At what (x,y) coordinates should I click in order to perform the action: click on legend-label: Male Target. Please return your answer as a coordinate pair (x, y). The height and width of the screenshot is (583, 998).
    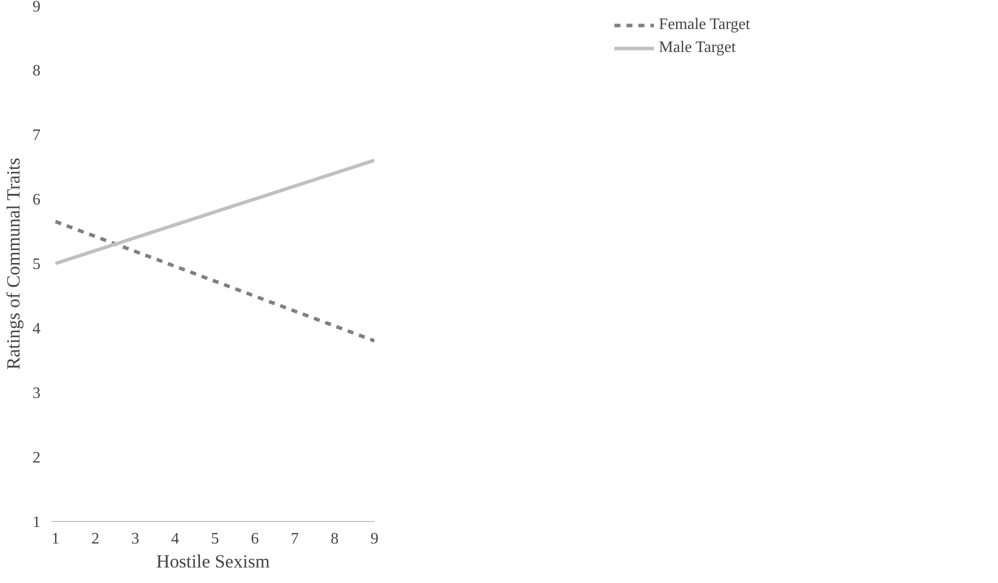
    Looking at the image, I should click on (697, 48).